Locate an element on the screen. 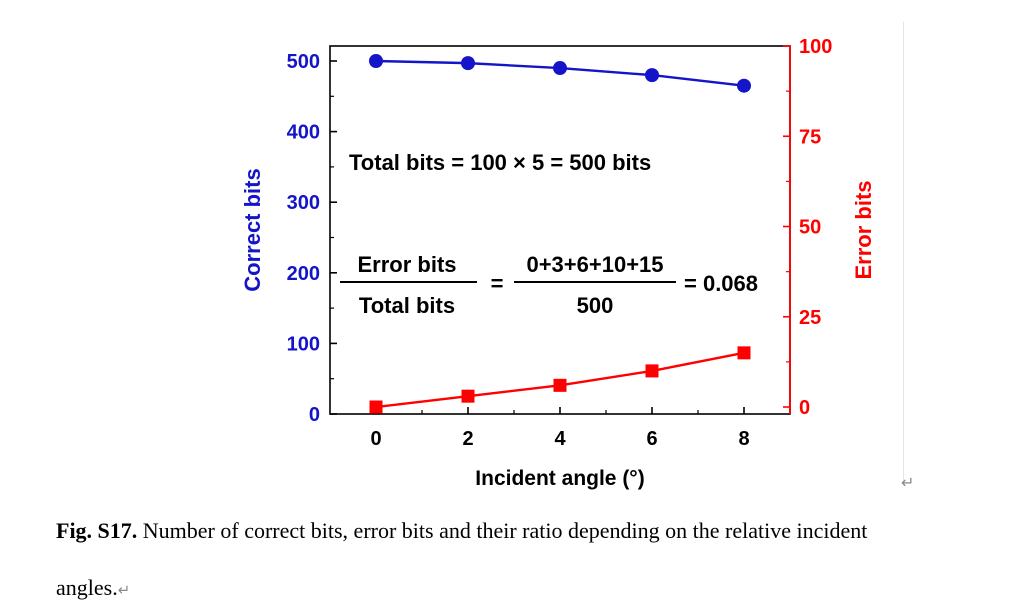 The width and height of the screenshot is (1034, 607). x-tick-label: 4 is located at coordinates (560, 439).